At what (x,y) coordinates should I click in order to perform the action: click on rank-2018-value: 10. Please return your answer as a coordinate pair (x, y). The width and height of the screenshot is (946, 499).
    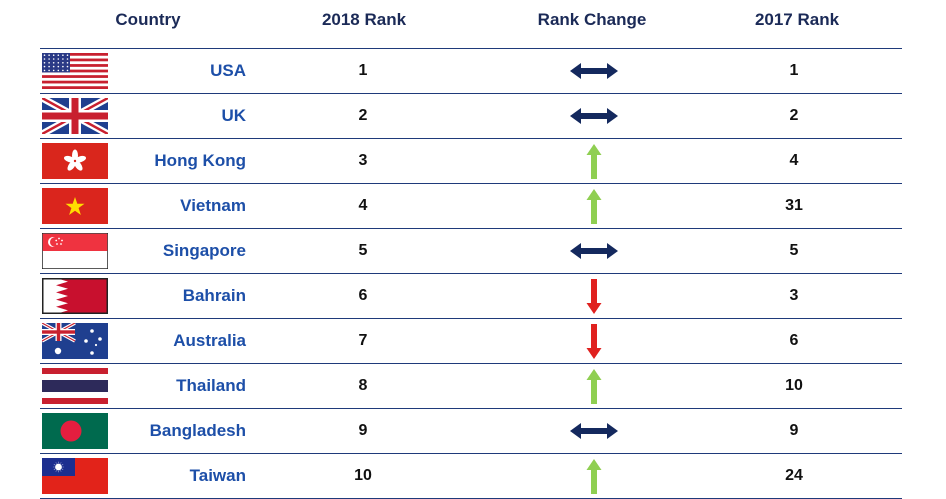
    Looking at the image, I should click on (363, 475).